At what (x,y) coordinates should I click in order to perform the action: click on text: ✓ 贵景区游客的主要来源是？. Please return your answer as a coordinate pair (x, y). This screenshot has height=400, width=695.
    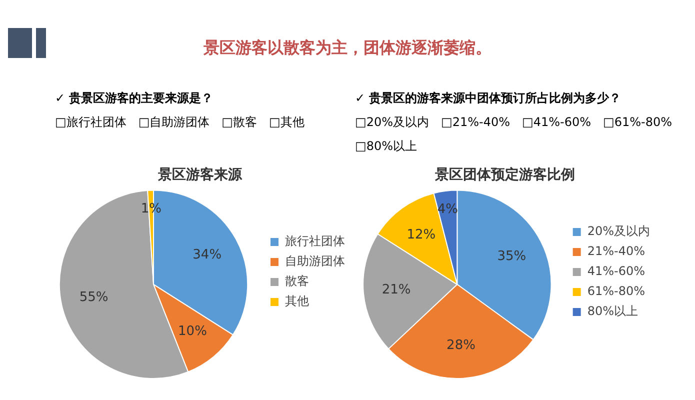
    Looking at the image, I should click on (134, 98).